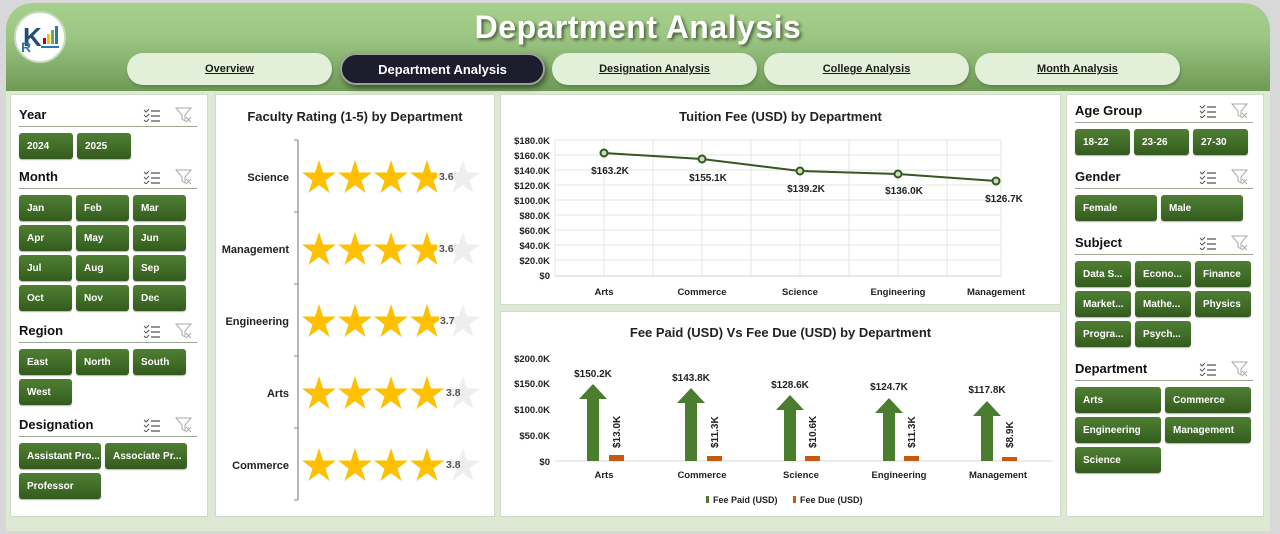 The height and width of the screenshot is (534, 1280). I want to click on slicer-item-male: Male, so click(1202, 208).